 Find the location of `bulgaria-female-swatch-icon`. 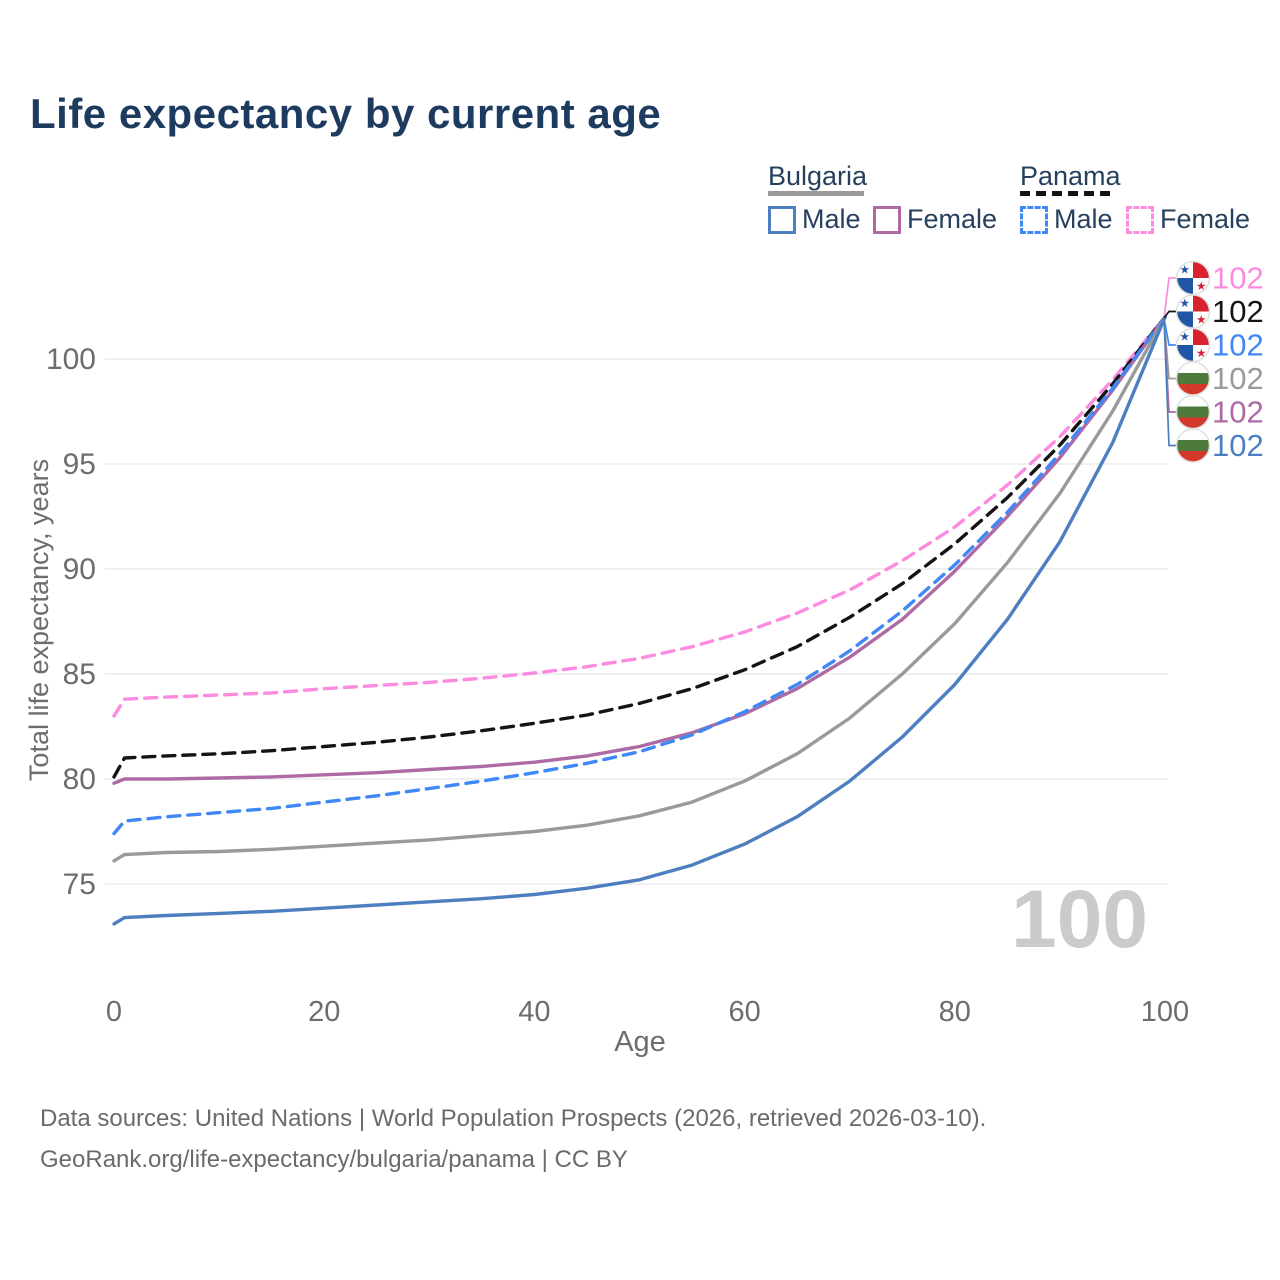

bulgaria-female-swatch-icon is located at coordinates (887, 219).